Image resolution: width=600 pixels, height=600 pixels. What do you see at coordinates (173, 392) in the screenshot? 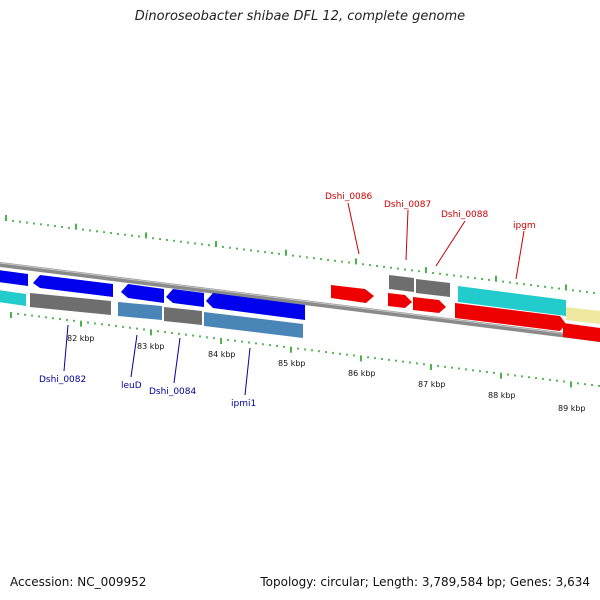
I see `gene-label-dshi-0084: Dshi_0084` at bounding box center [173, 392].